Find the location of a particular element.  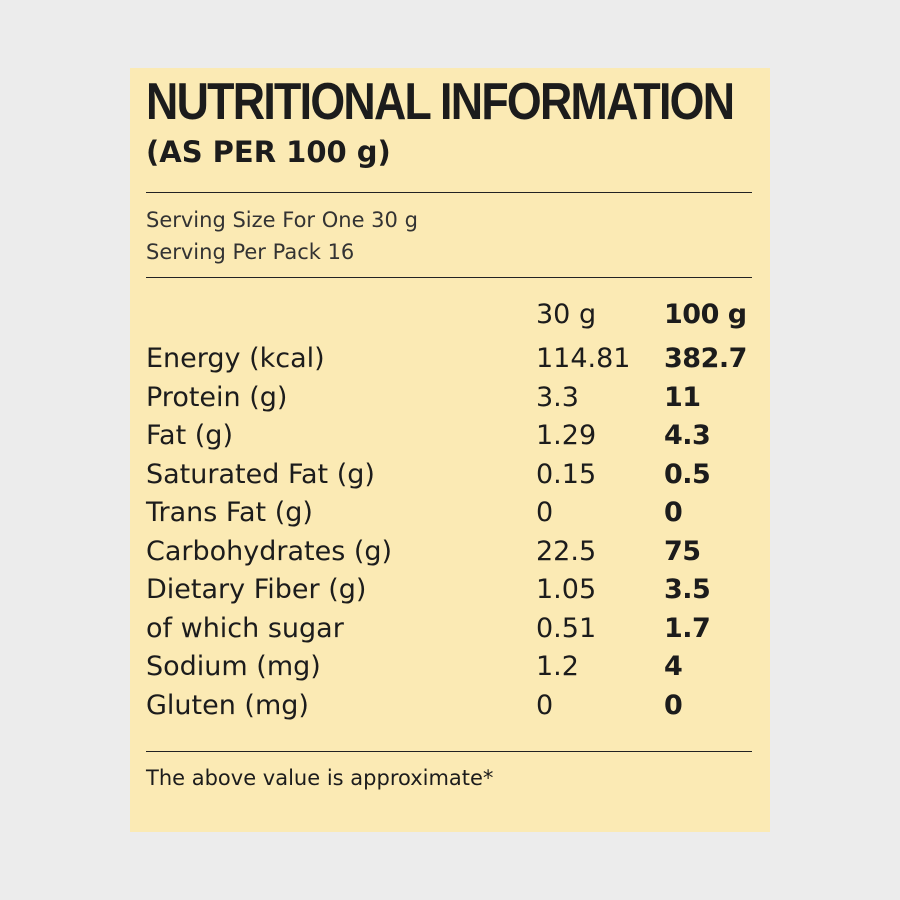

value-per-100g: 75 is located at coordinates (682, 551).